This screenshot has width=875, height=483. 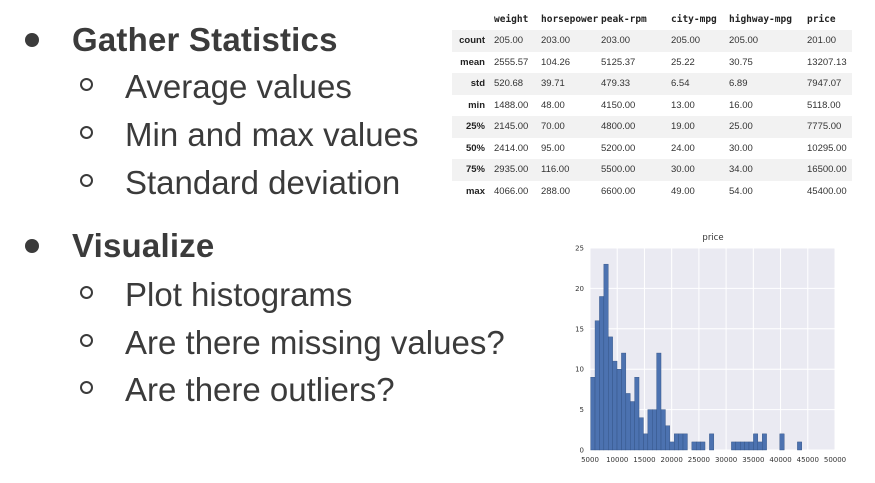 I want to click on table-cell: 45400.00, so click(x=827, y=191).